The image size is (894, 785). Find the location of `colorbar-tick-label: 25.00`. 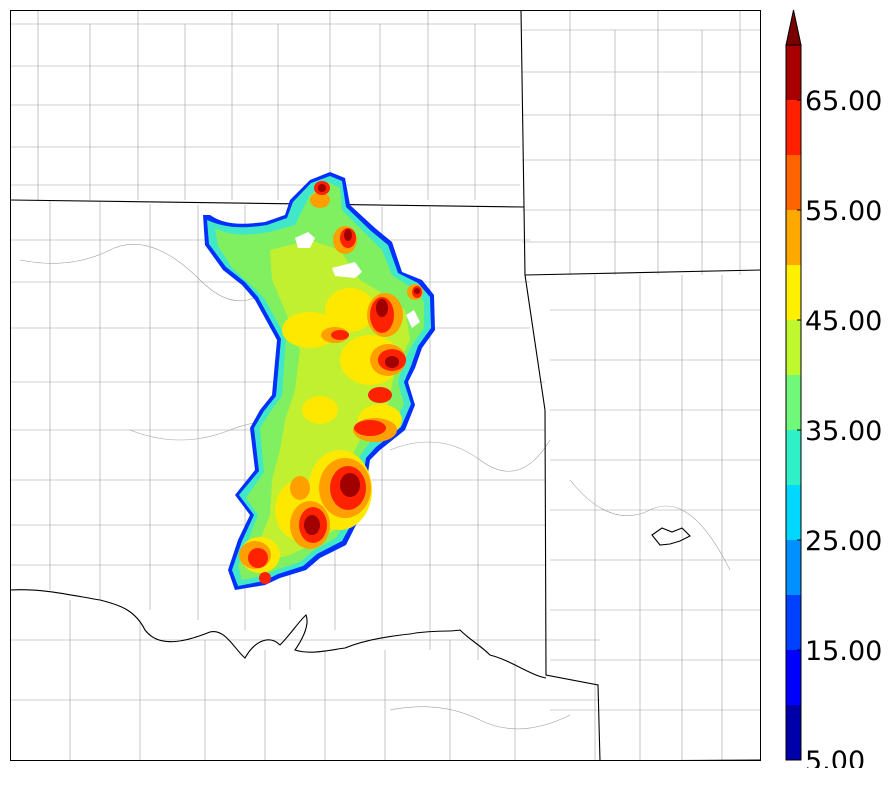

colorbar-tick-label: 25.00 is located at coordinates (843, 541).